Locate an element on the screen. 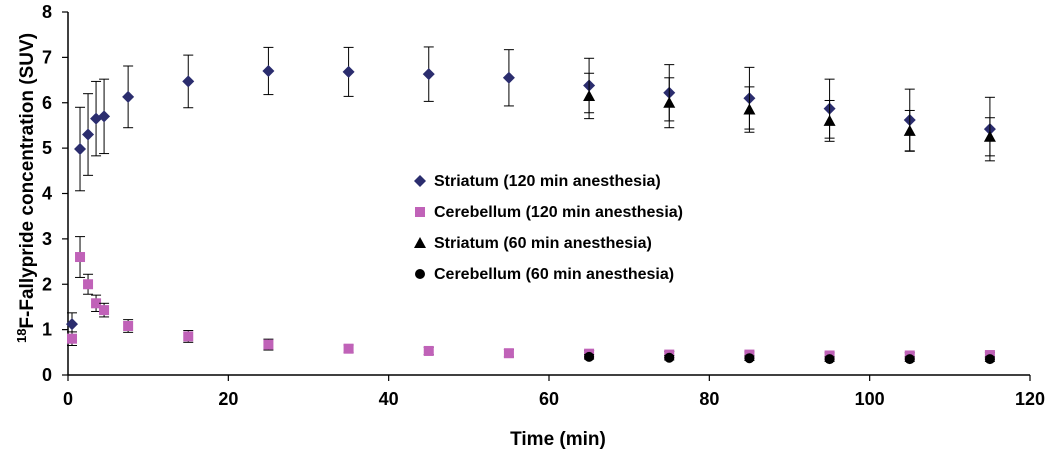  x-tick-label: 20 is located at coordinates (228, 399).